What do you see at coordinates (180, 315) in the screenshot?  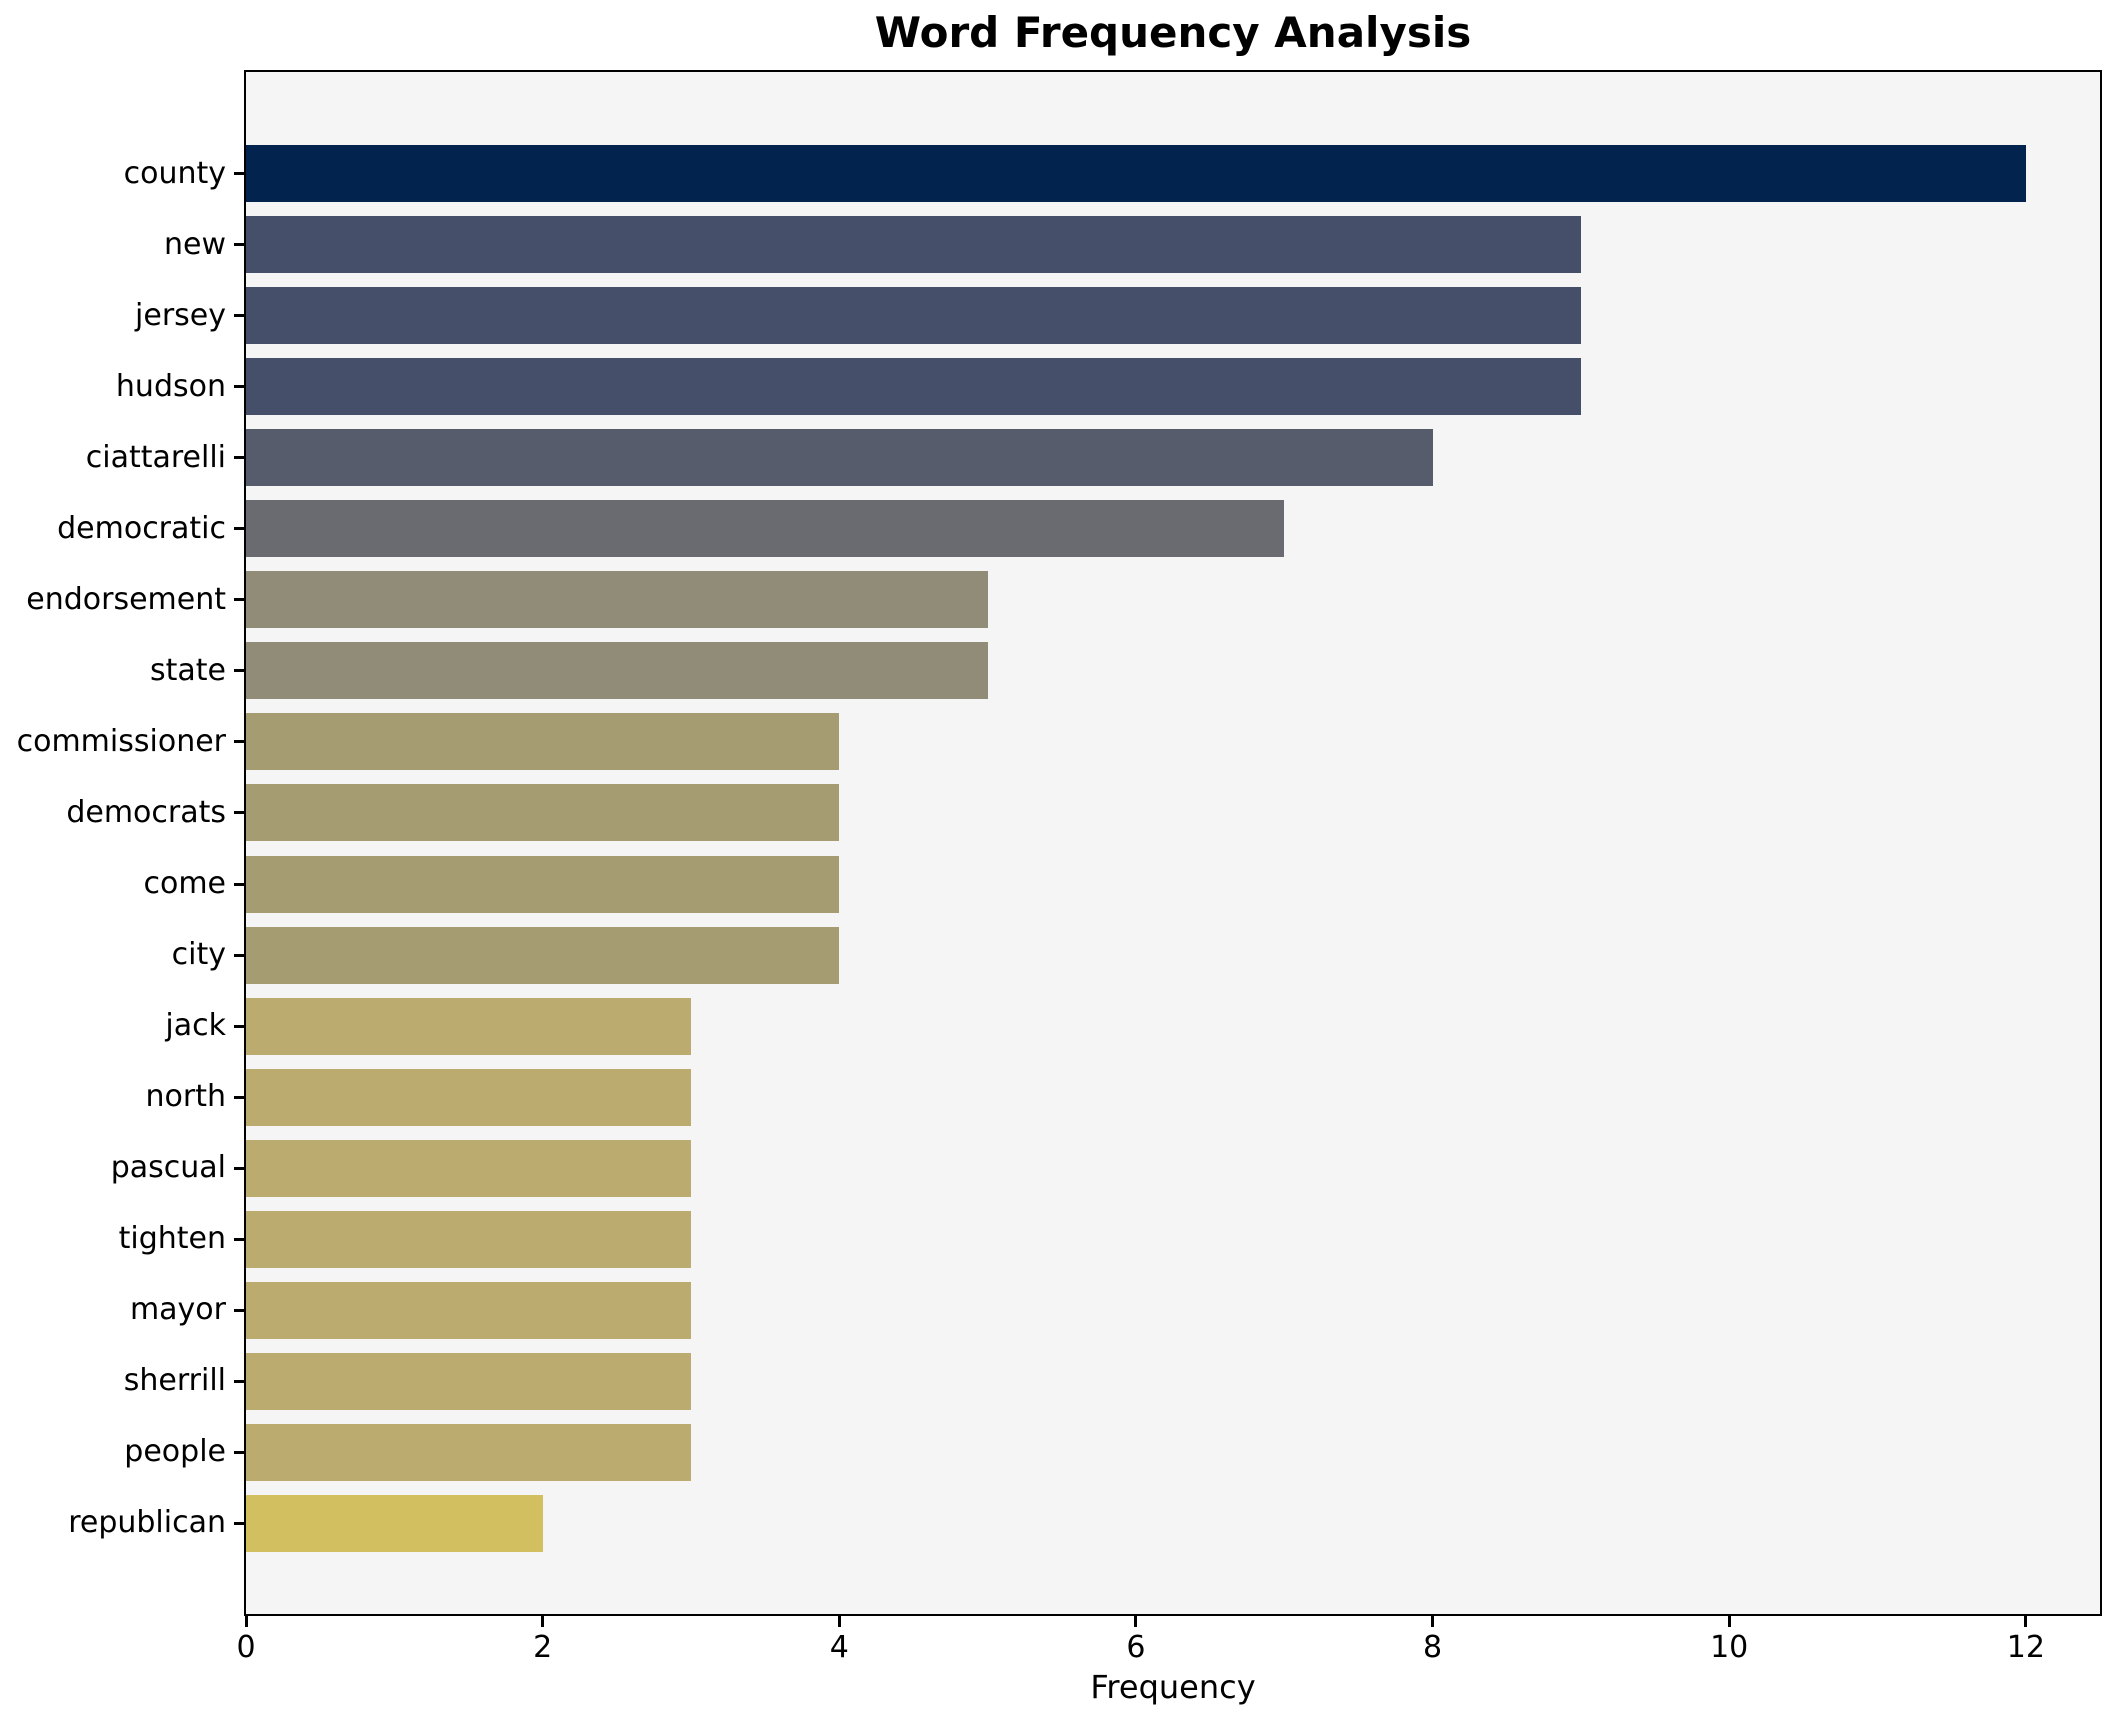 I see `y-tick-label-jersey: jersey` at bounding box center [180, 315].